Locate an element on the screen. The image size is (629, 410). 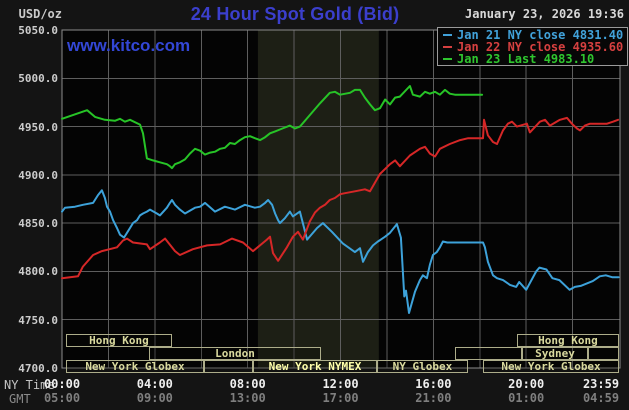
session-label: NY Globex is located at coordinates (422, 366).